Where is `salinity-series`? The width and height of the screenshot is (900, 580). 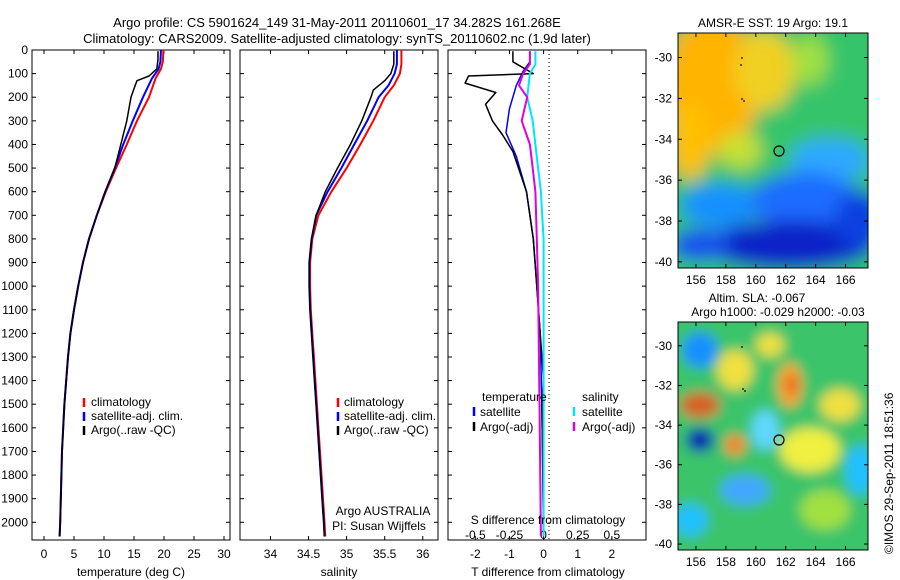
salinity-series is located at coordinates (355, 293).